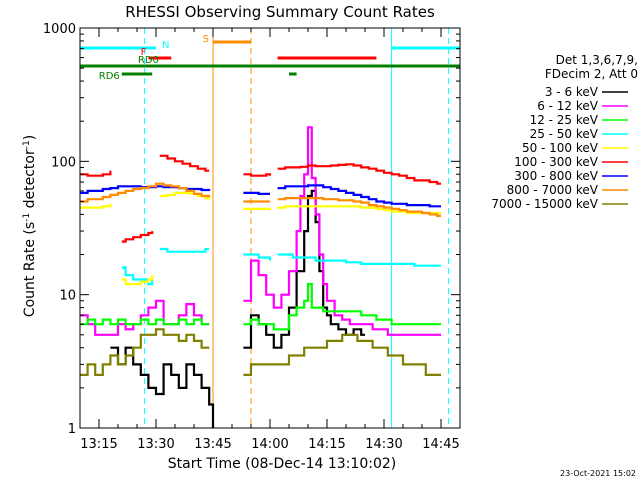 The width and height of the screenshot is (640, 480). I want to click on y-tick-label: 10, so click(67, 296).